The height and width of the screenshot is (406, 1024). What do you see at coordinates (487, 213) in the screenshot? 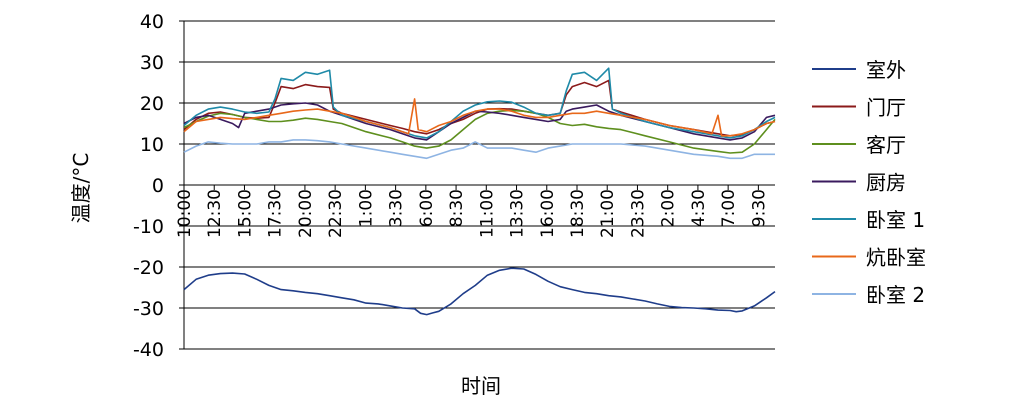
I see `x-tick-label: 11:00` at bounding box center [487, 213].